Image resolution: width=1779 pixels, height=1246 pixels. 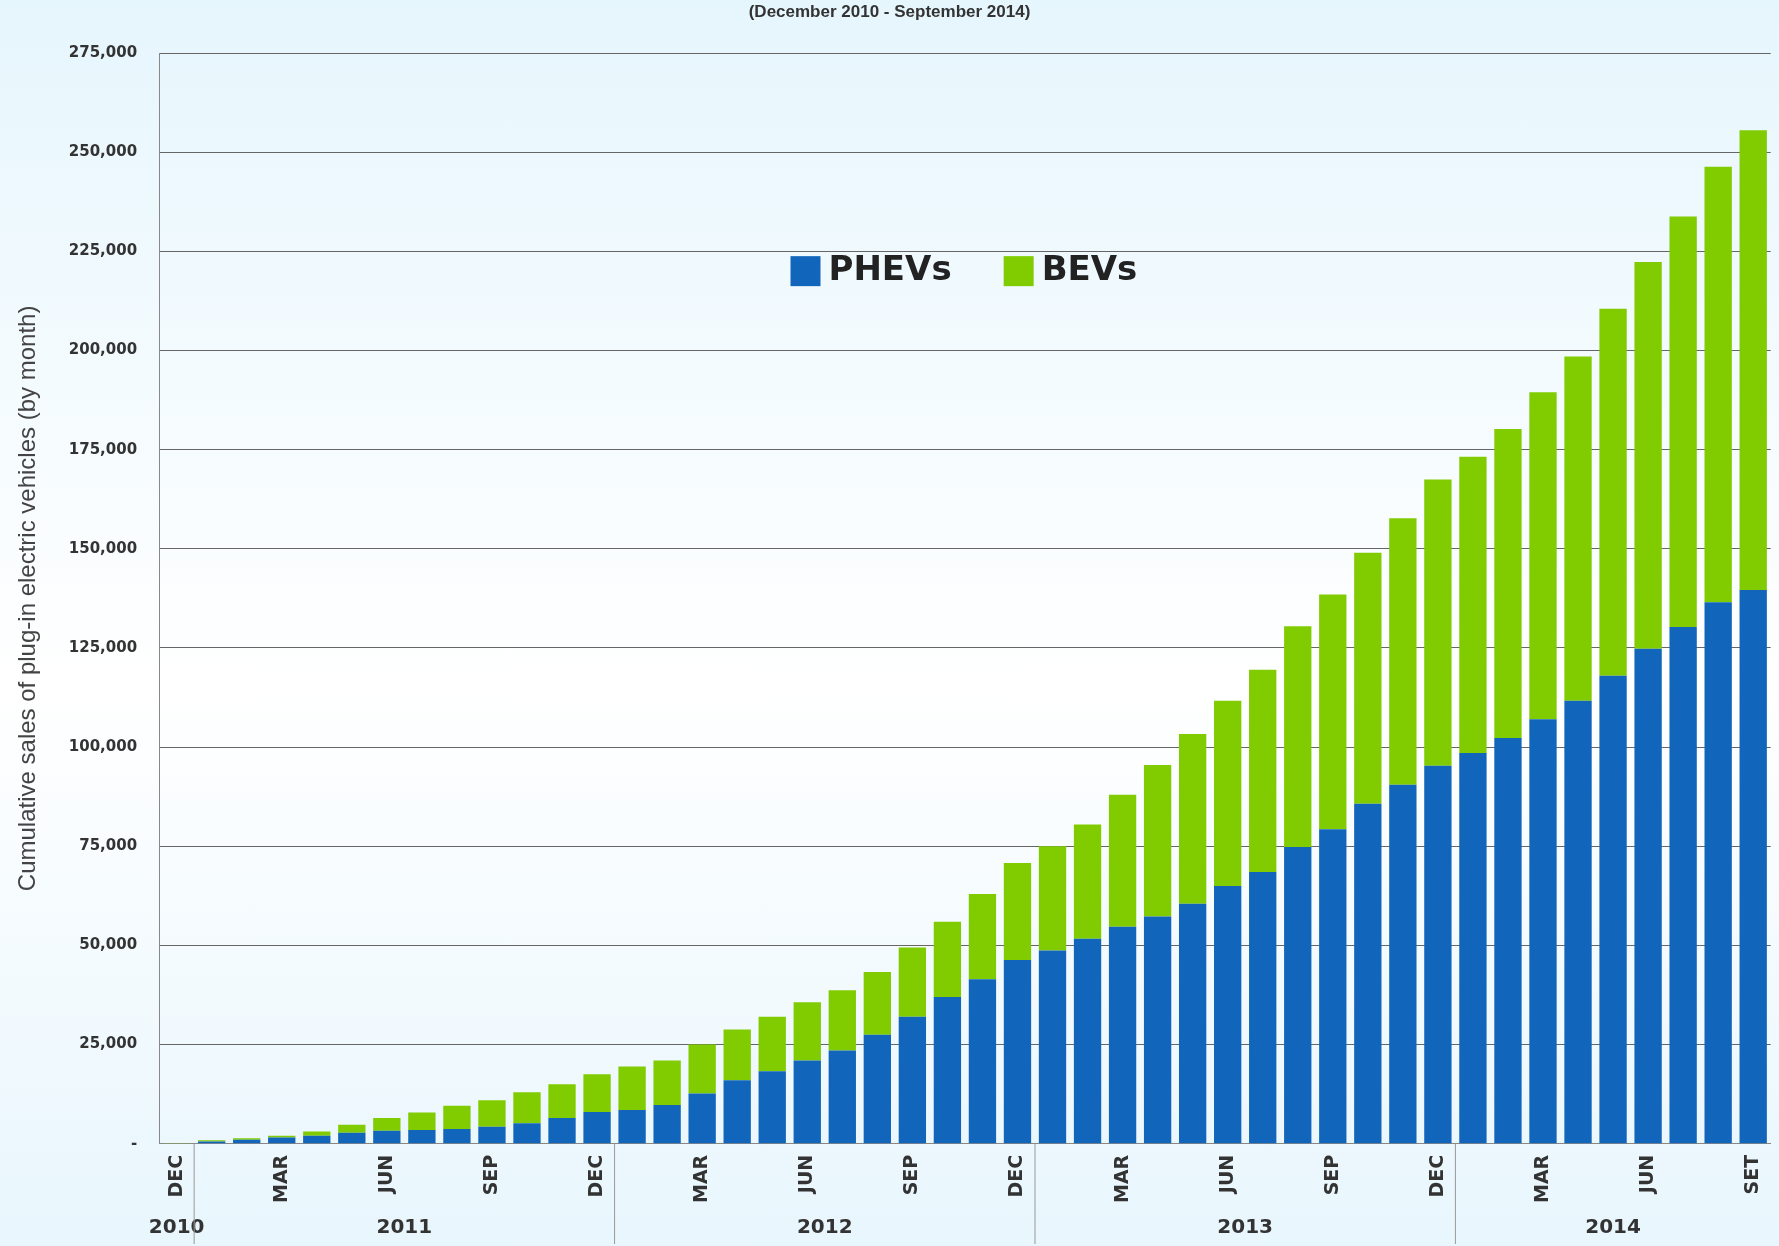 What do you see at coordinates (103, 547) in the screenshot?
I see `y-tick-label: 150,000` at bounding box center [103, 547].